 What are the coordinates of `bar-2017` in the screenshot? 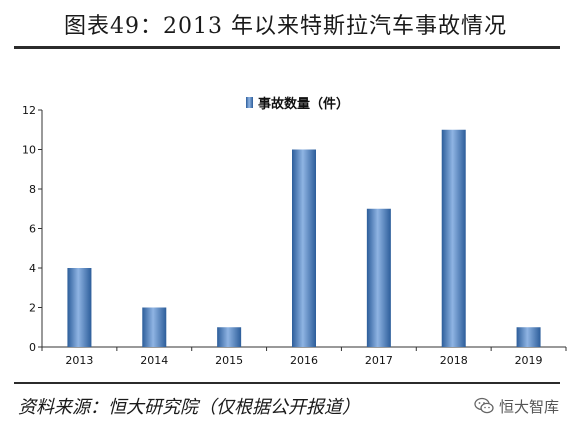 It's located at (378, 277).